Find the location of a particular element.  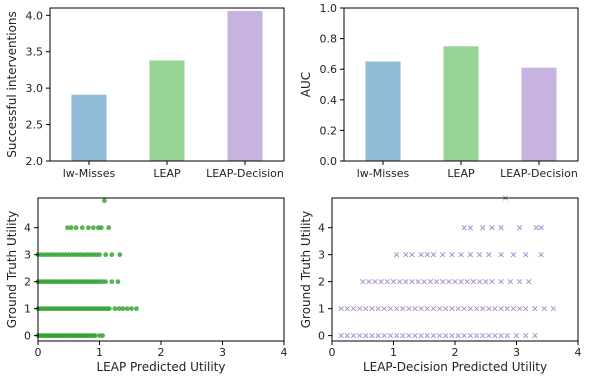

y-tick-label: 1 is located at coordinates (27, 309).